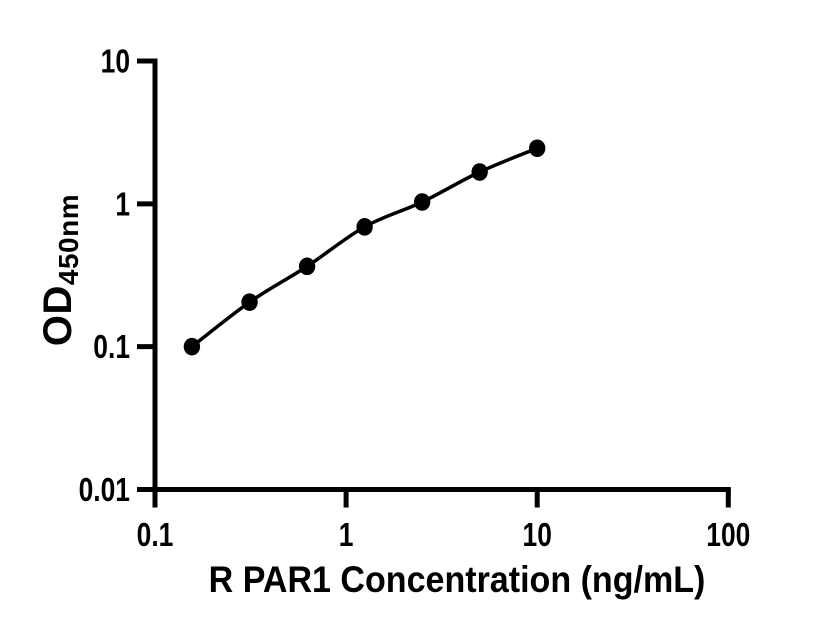 The width and height of the screenshot is (816, 640). Describe the element at coordinates (728, 535) in the screenshot. I see `x-tick-label: 100` at that location.